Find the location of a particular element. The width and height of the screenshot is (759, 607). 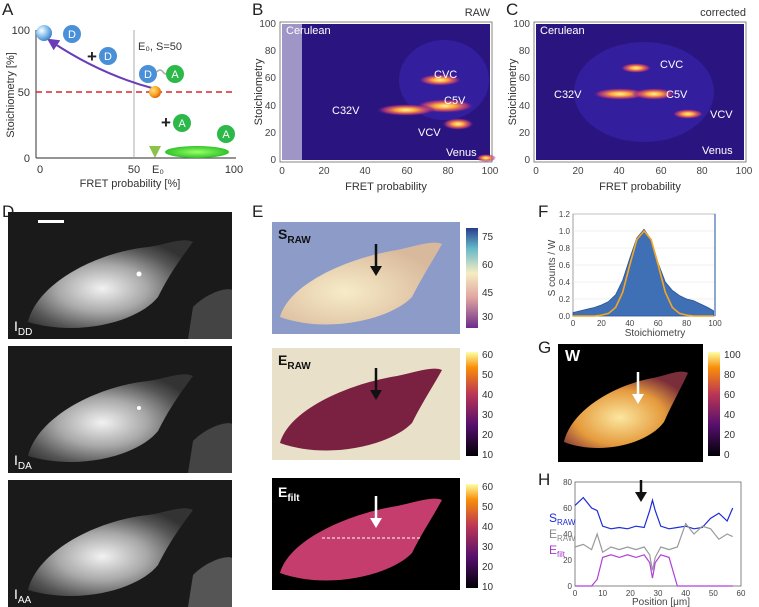

heatmap-corrected-blob-vcv is located at coordinates (688, 114).